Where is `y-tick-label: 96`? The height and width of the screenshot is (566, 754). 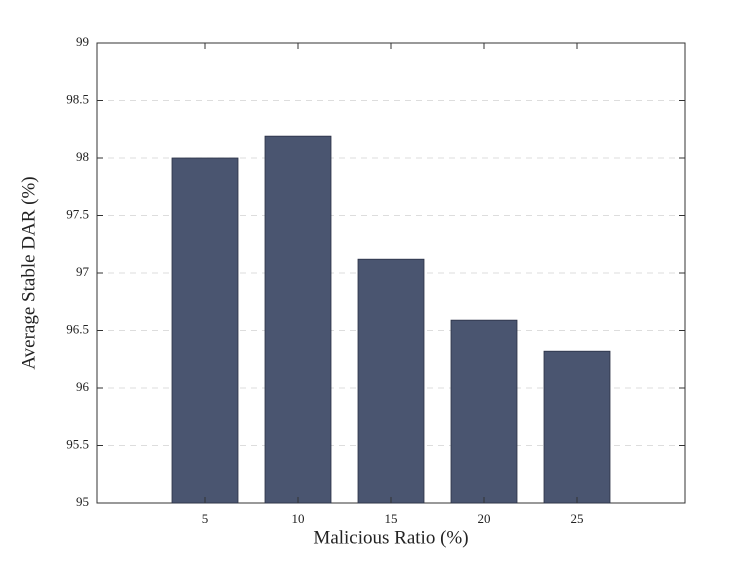
y-tick-label: 96 is located at coordinates (83, 386).